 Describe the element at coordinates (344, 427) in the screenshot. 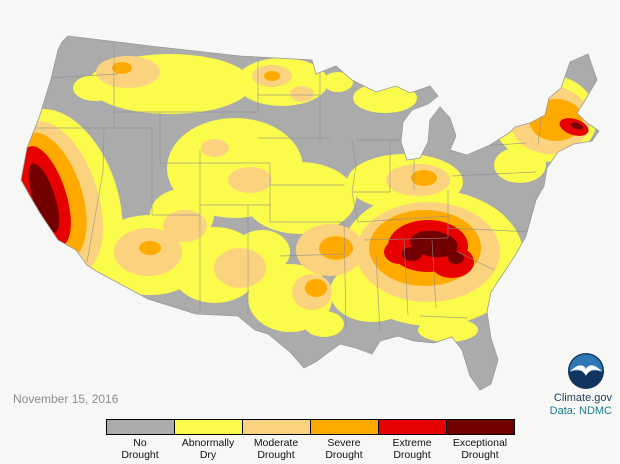

I see `legend-swatch-severe-drought` at that location.